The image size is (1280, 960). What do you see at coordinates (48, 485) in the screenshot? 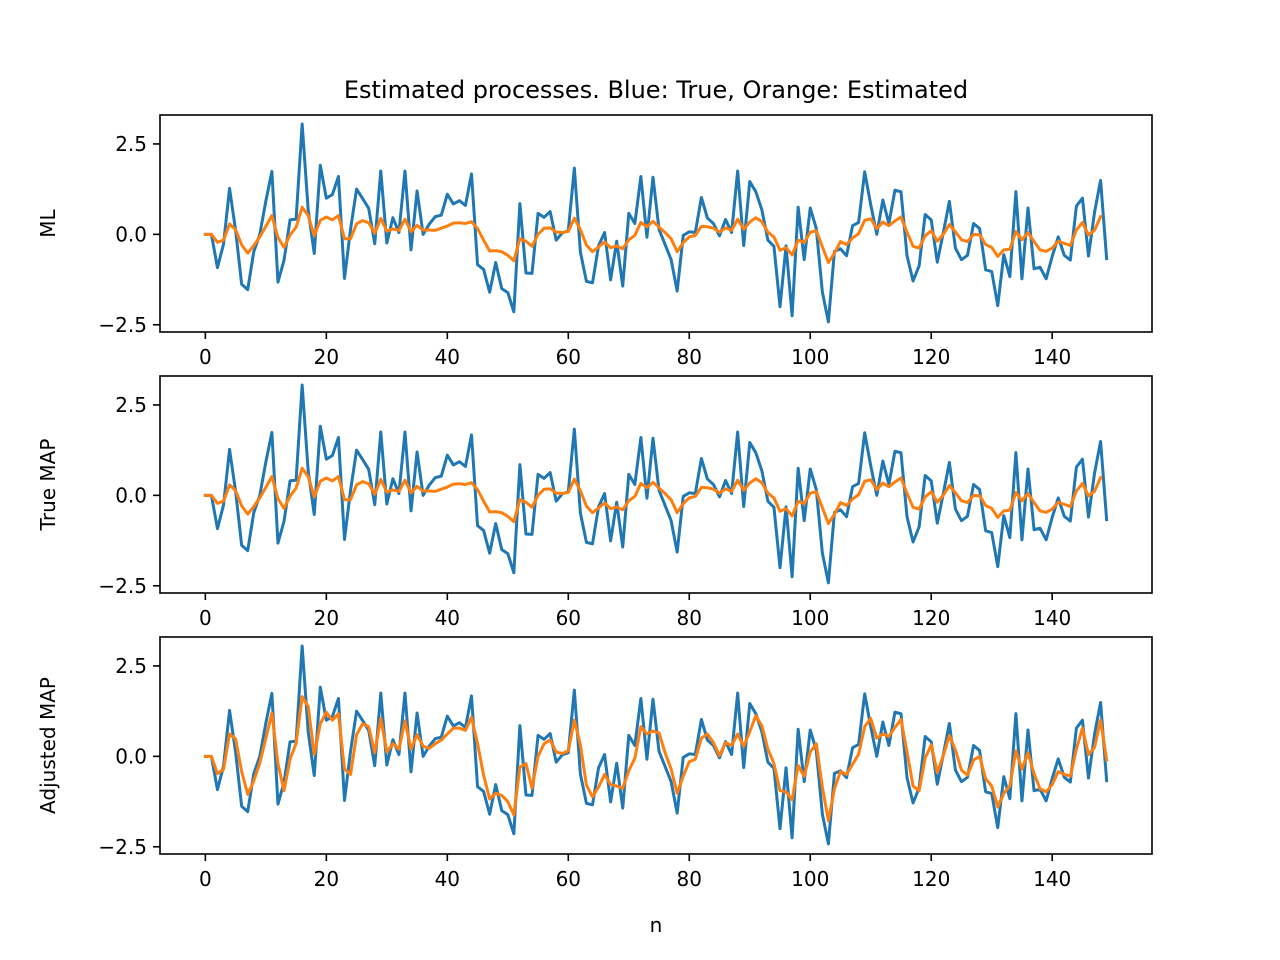
I see `y-axis-label: True MAP` at bounding box center [48, 485].